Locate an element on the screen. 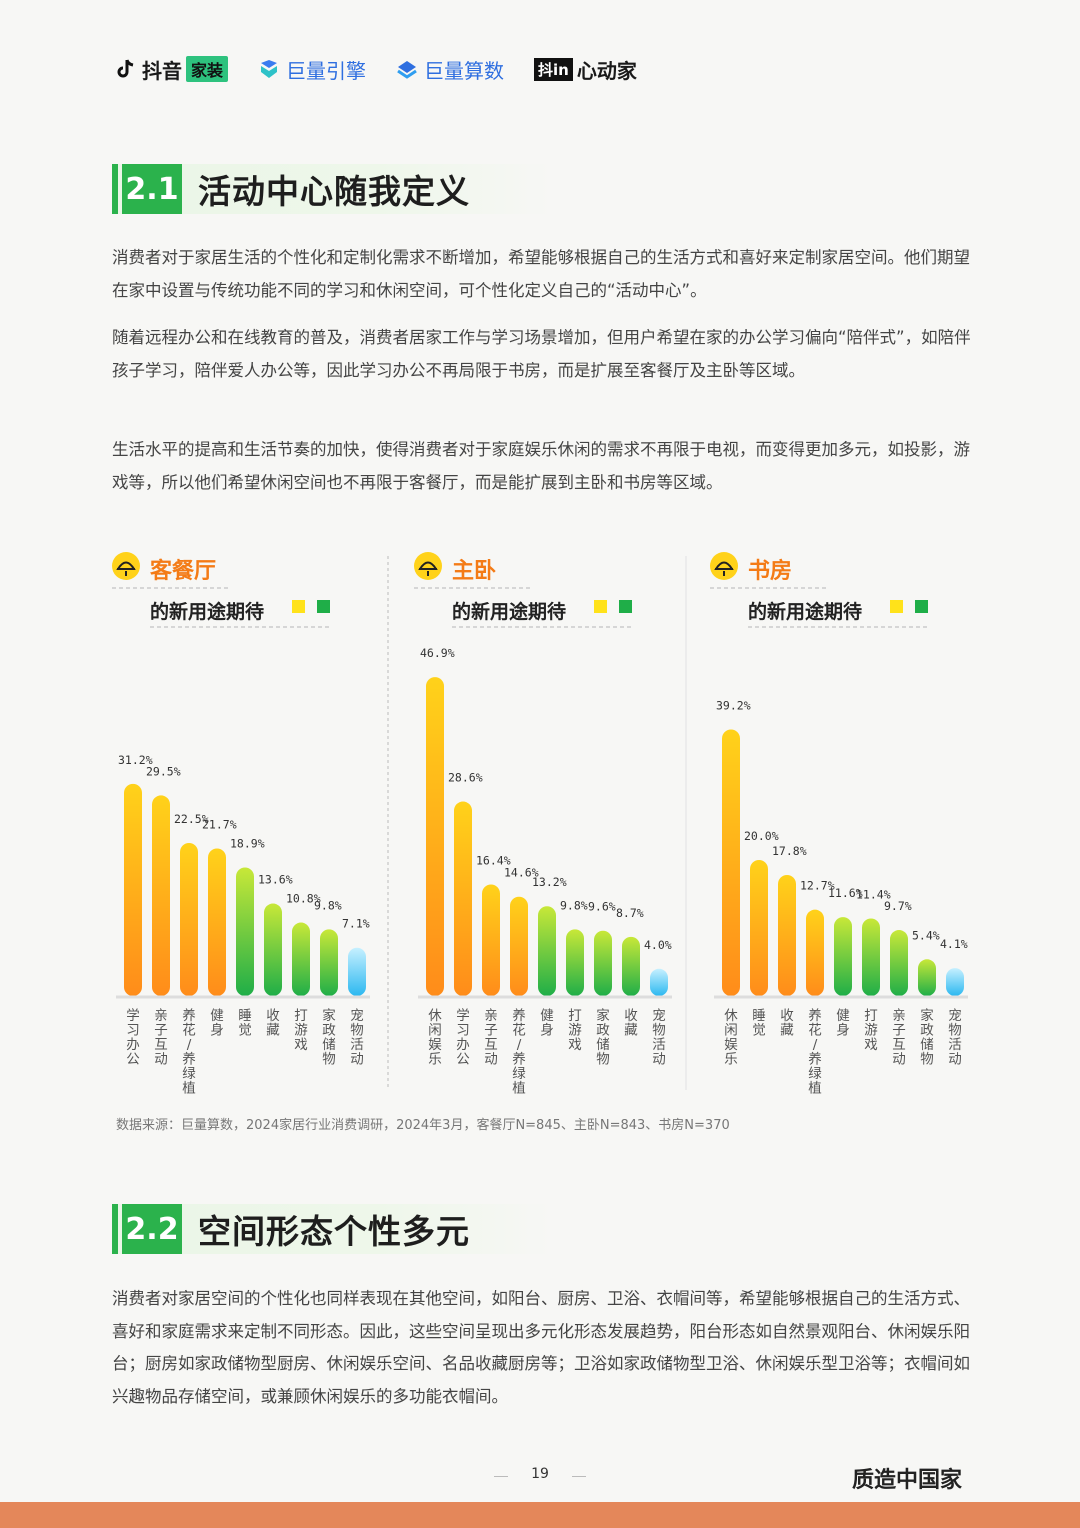  bar-value-label: 28.6% is located at coordinates (465, 778).